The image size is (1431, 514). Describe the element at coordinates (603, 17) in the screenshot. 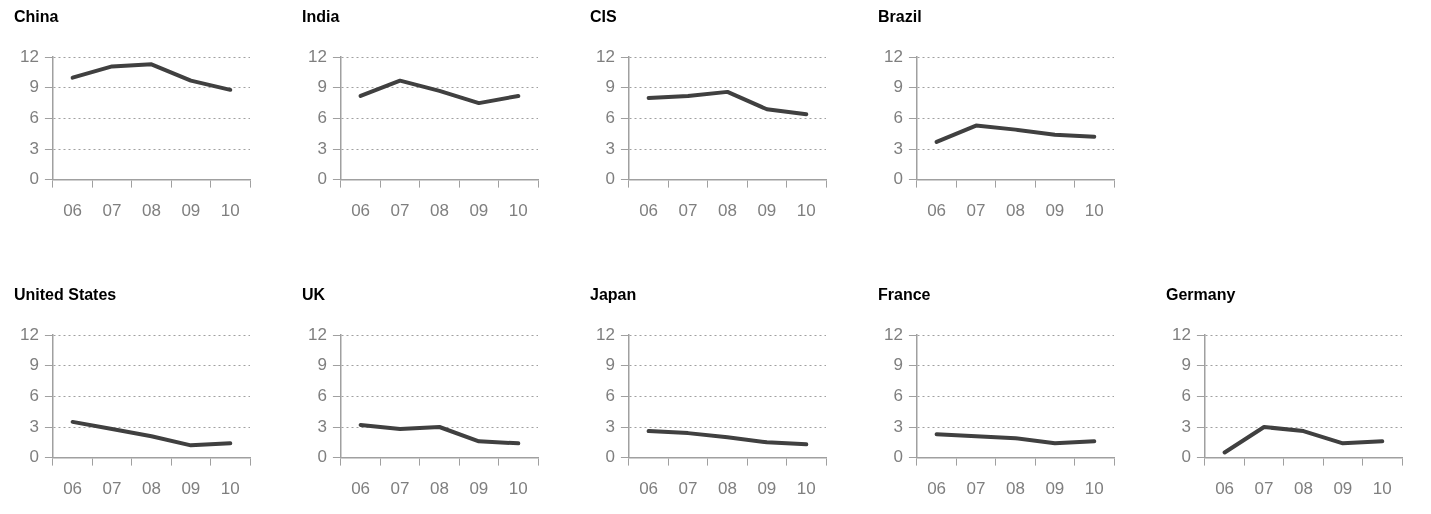

I see `chart-title: CIS` at that location.